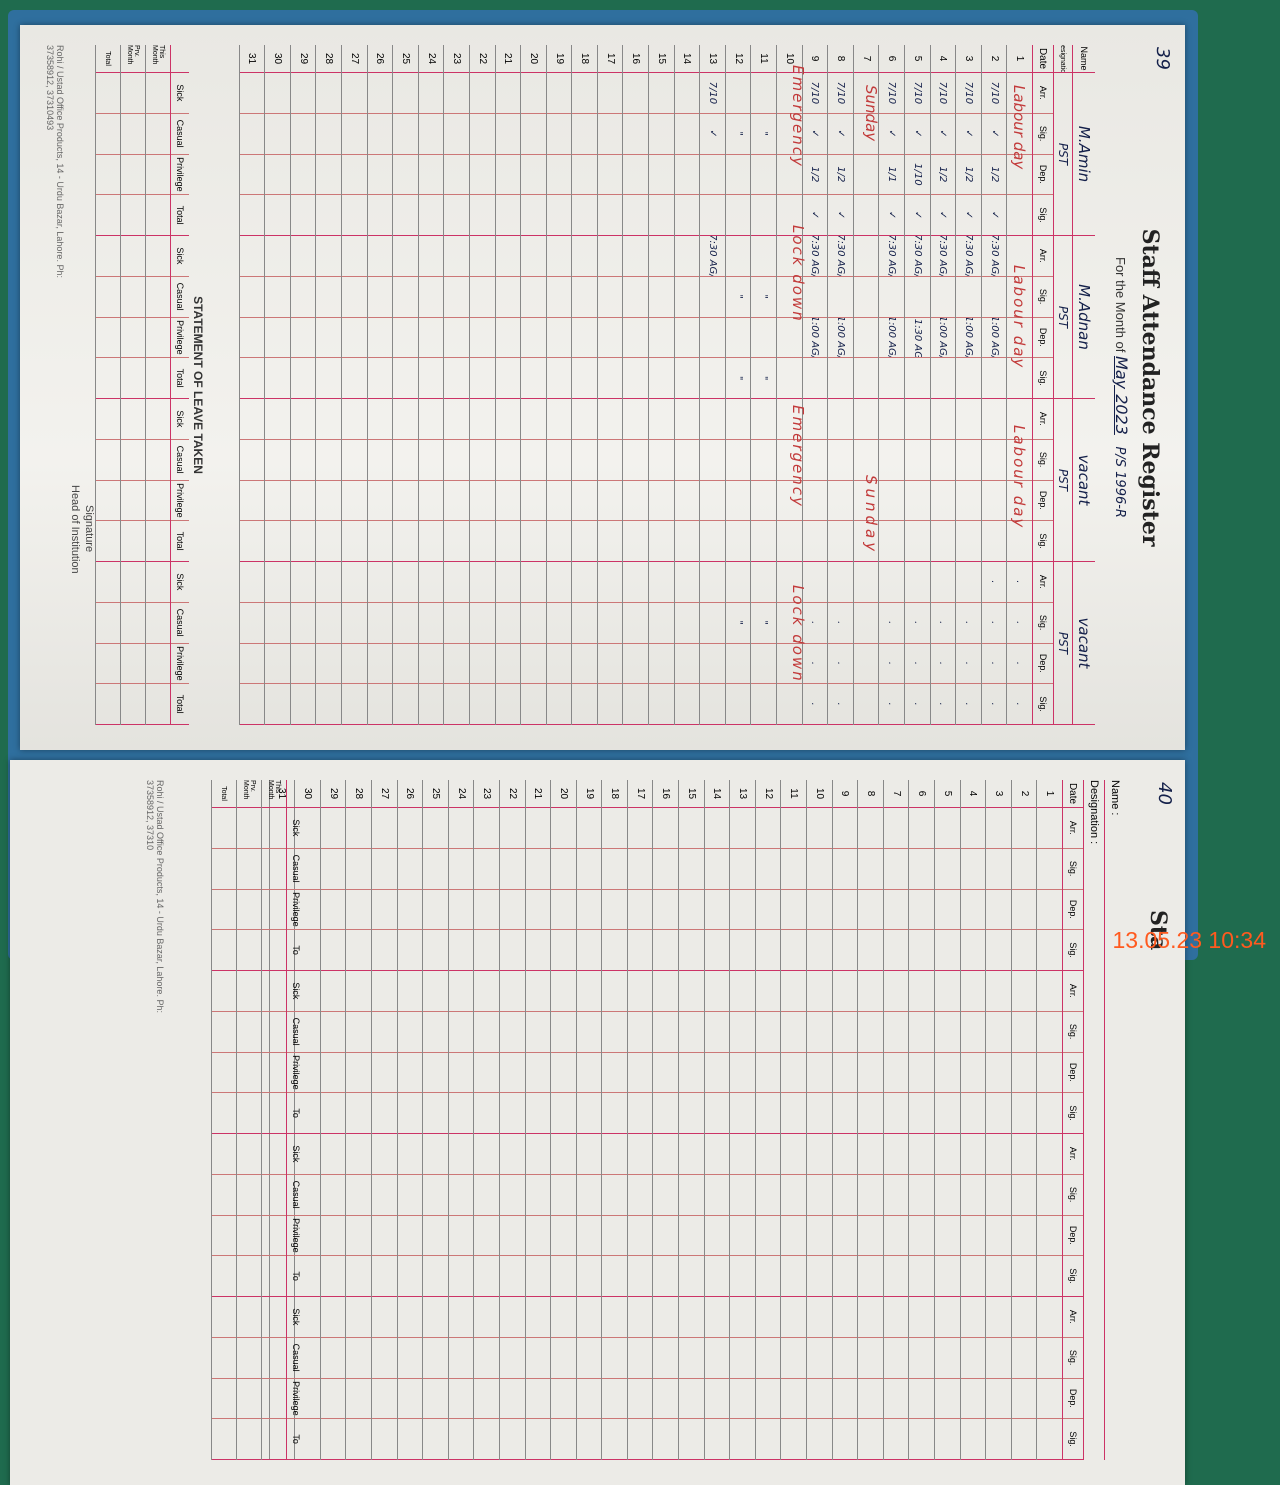 This screenshot has width=1280, height=1485. What do you see at coordinates (1024, 794) in the screenshot?
I see `date-cell: 2` at bounding box center [1024, 794].